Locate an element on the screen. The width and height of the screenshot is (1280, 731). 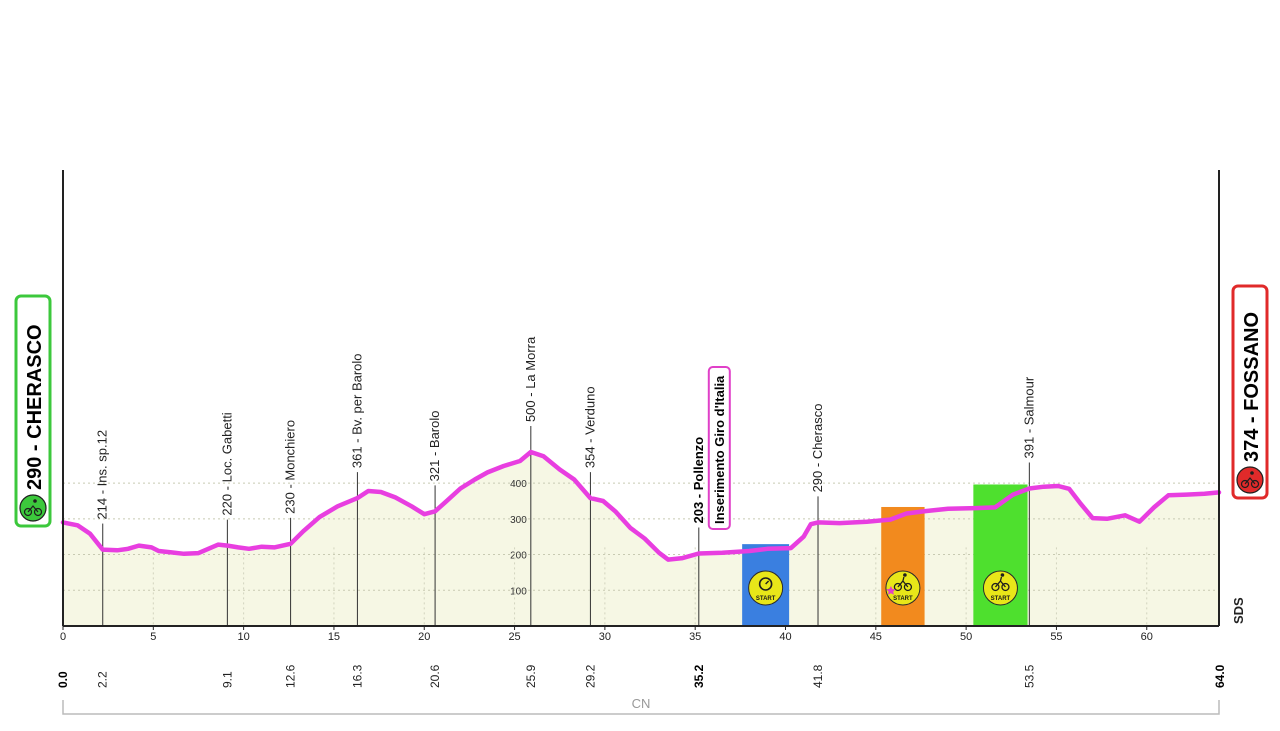
waypoint-km-marker: 2.2 is located at coordinates (103, 679).